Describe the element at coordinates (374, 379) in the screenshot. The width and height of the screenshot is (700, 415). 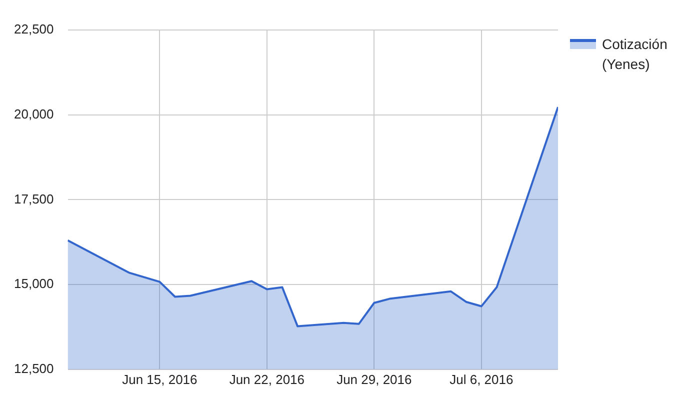
I see `x-tick-label: Jun 29, 2016` at that location.